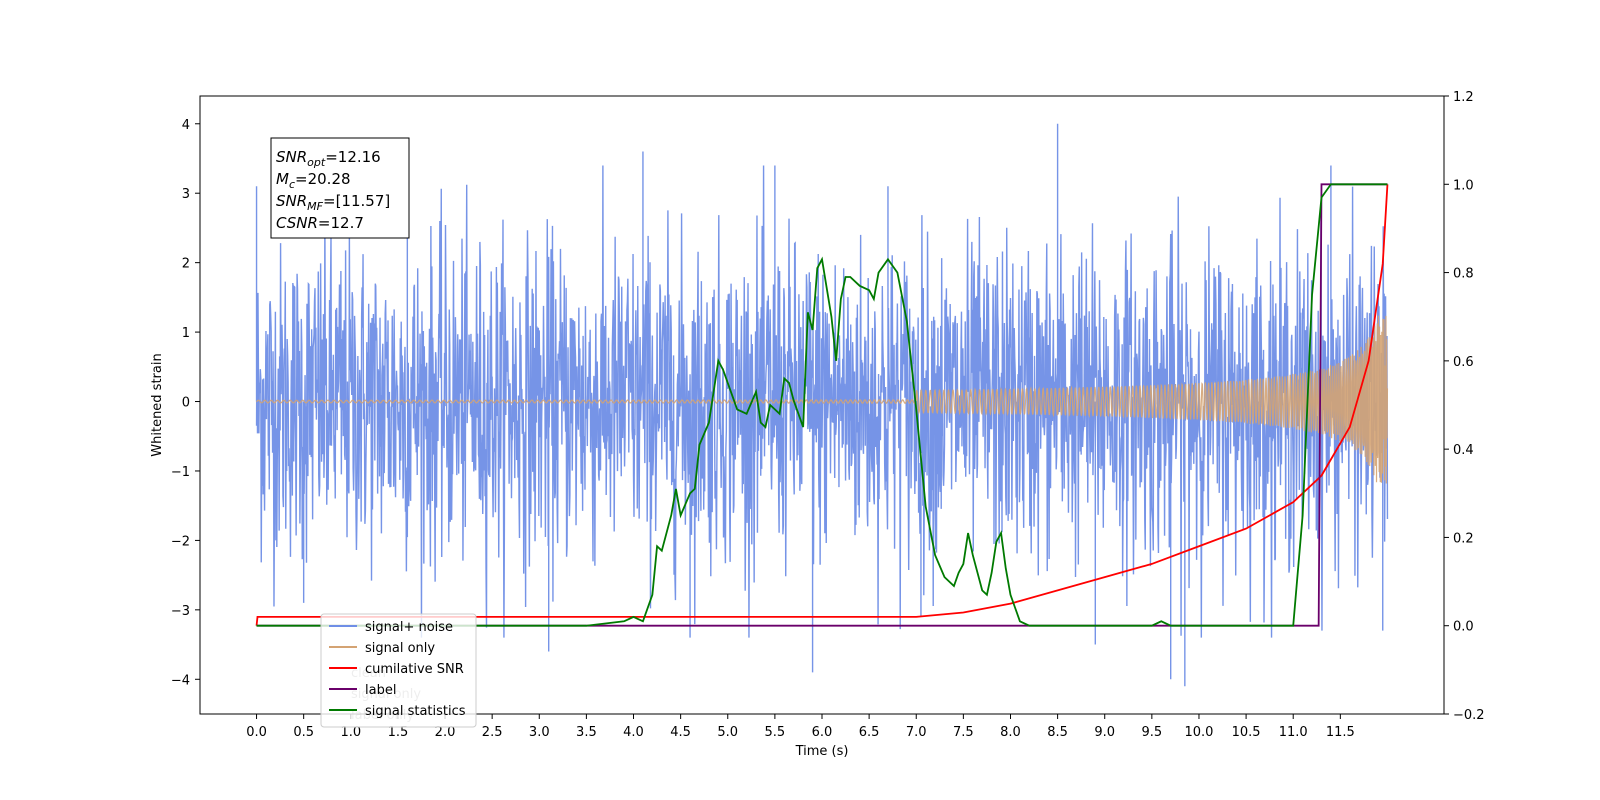 The width and height of the screenshot is (1600, 800). Describe the element at coordinates (1463, 362) in the screenshot. I see `y2-tick-label: 0.6` at that location.